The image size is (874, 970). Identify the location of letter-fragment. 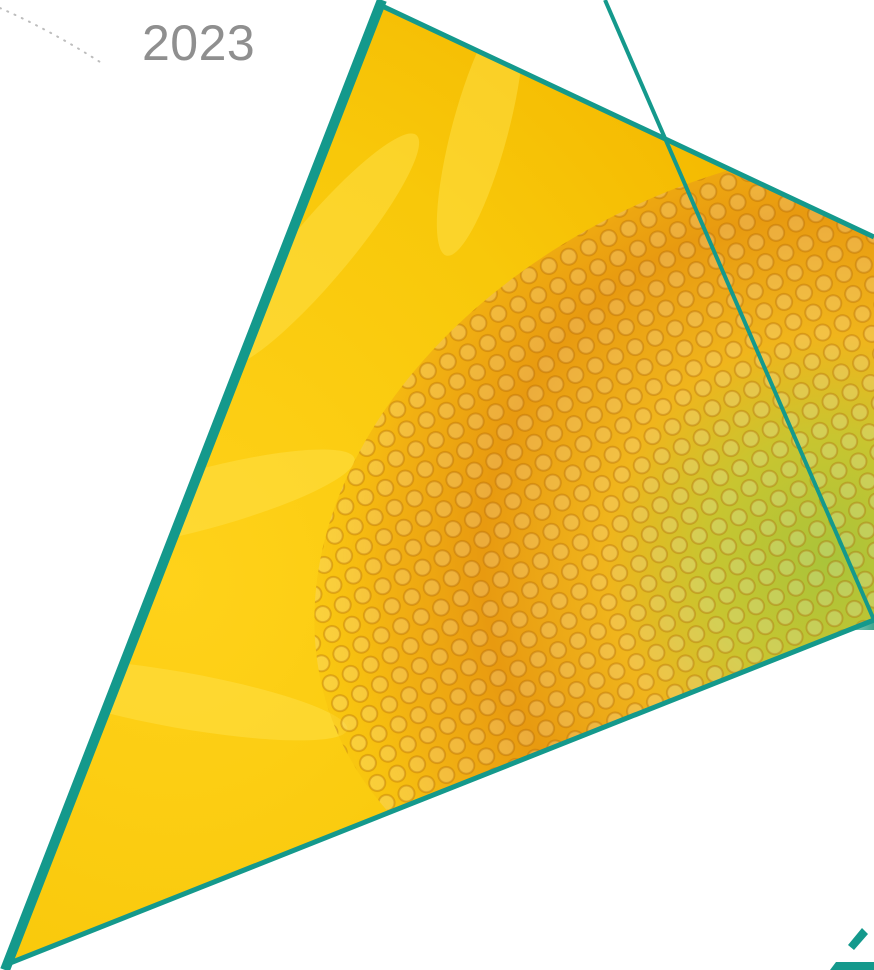
(852, 949).